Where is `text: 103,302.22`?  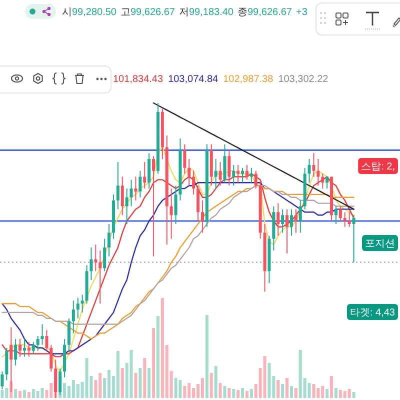
text: 103,302.22 is located at coordinates (303, 79).